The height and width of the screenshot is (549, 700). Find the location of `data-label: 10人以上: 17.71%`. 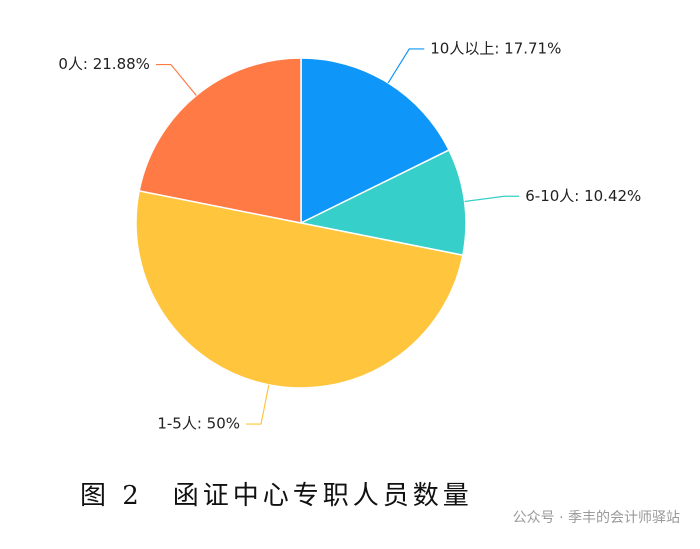

data-label: 10人以上: 17.71% is located at coordinates (495, 48).